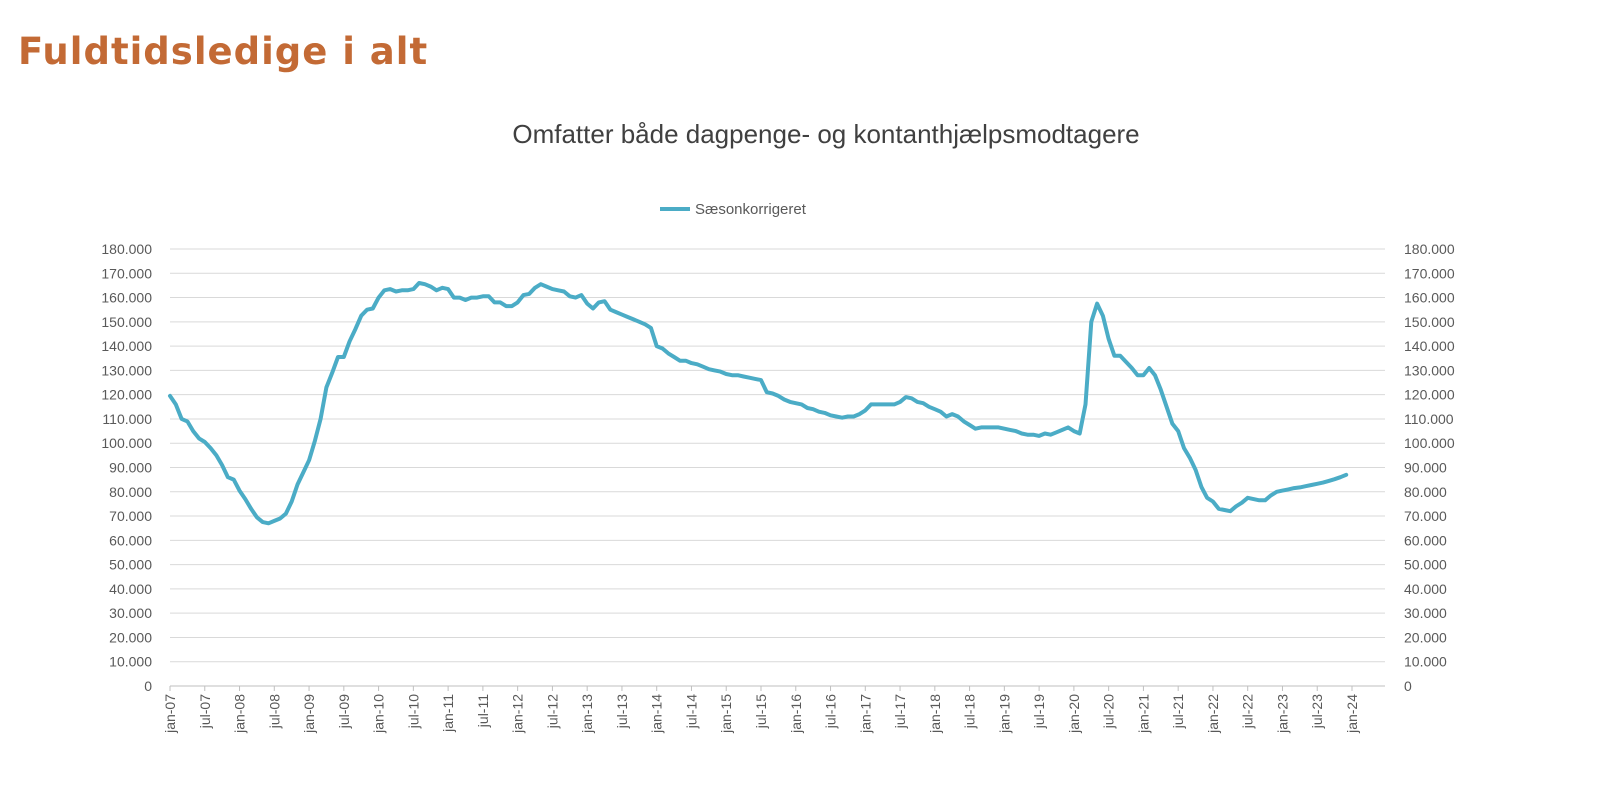 The height and width of the screenshot is (800, 1600). Describe the element at coordinates (1425, 613) in the screenshot. I see `y-tick-label-right: 30.000` at that location.